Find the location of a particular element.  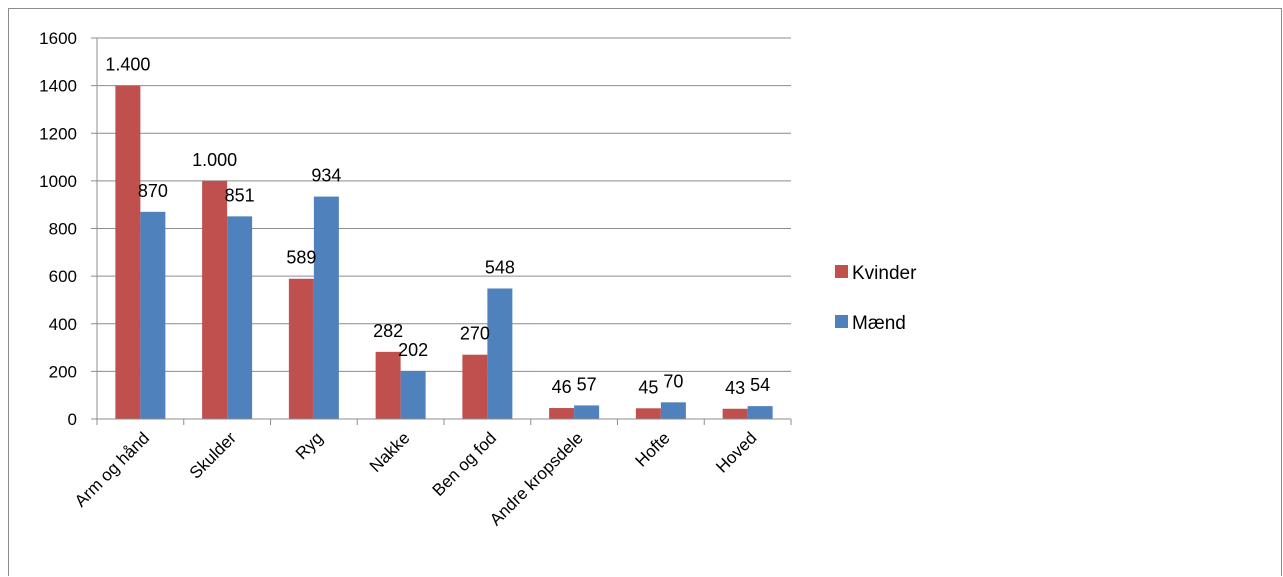

y-axis-ticks: 0 200 400 600 800 1000 1200 1400 1600 is located at coordinates (68, 229).